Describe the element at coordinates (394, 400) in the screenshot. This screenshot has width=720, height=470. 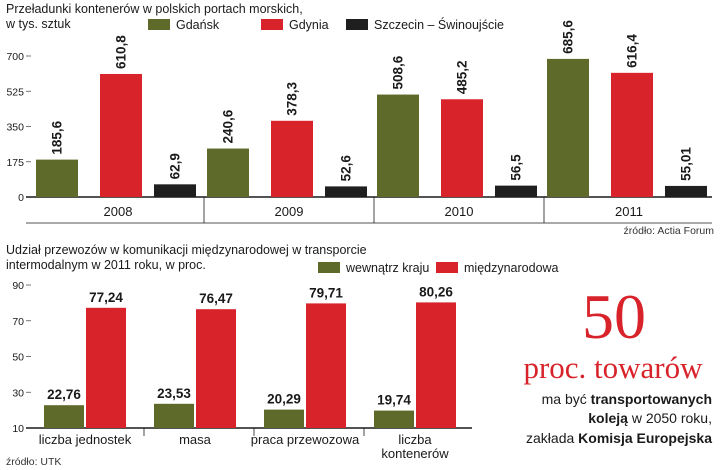
I see `chart2-value-label: 19,74` at that location.